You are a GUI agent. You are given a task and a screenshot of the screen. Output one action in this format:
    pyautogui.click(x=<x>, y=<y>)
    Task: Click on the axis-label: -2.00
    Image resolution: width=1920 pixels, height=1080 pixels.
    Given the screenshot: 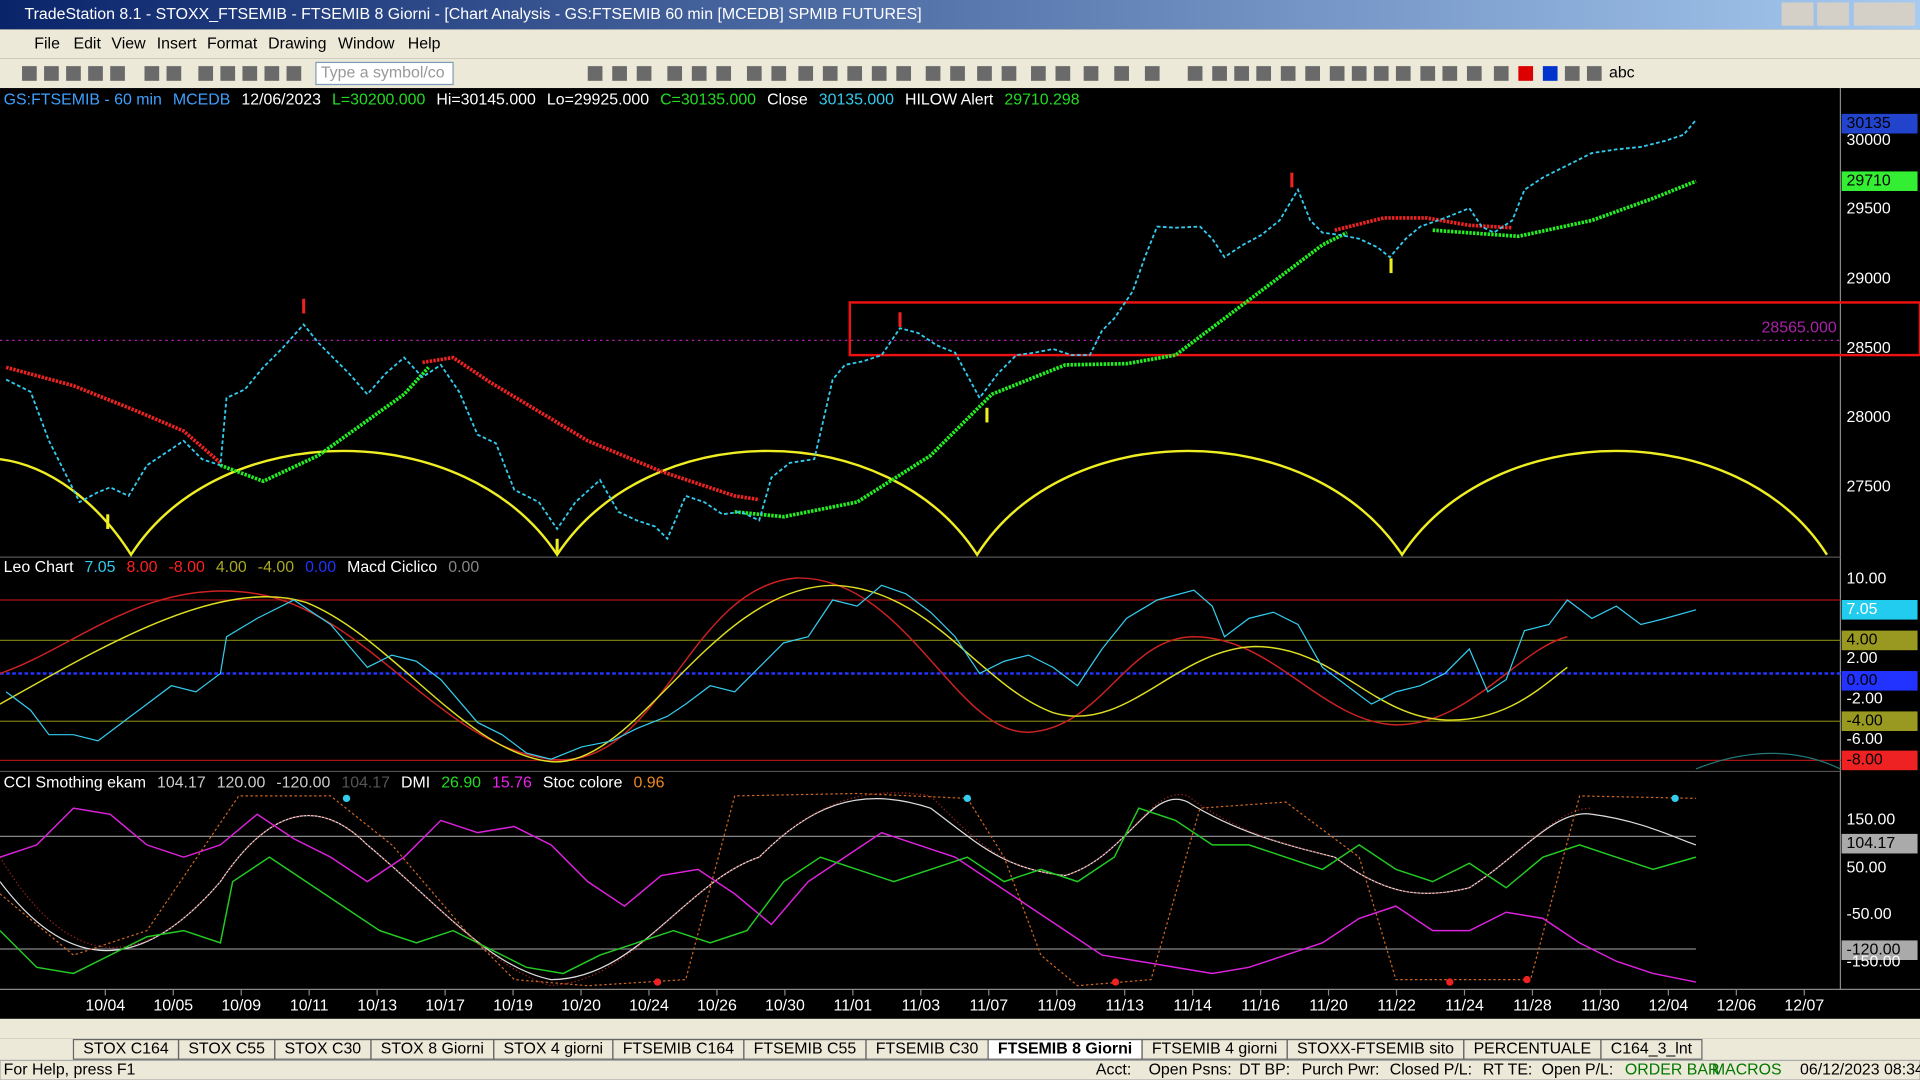 What is the action you would take?
    pyautogui.click(x=1865, y=698)
    